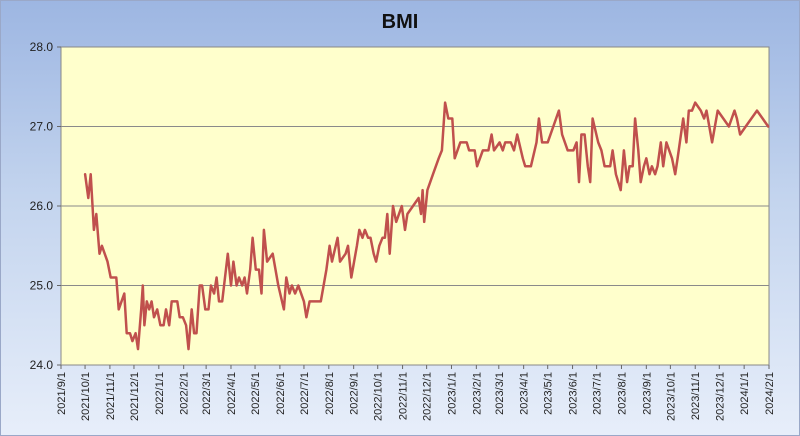  Describe the element at coordinates (160, 393) in the screenshot. I see `x-tick-label: 2022/1/1` at that location.